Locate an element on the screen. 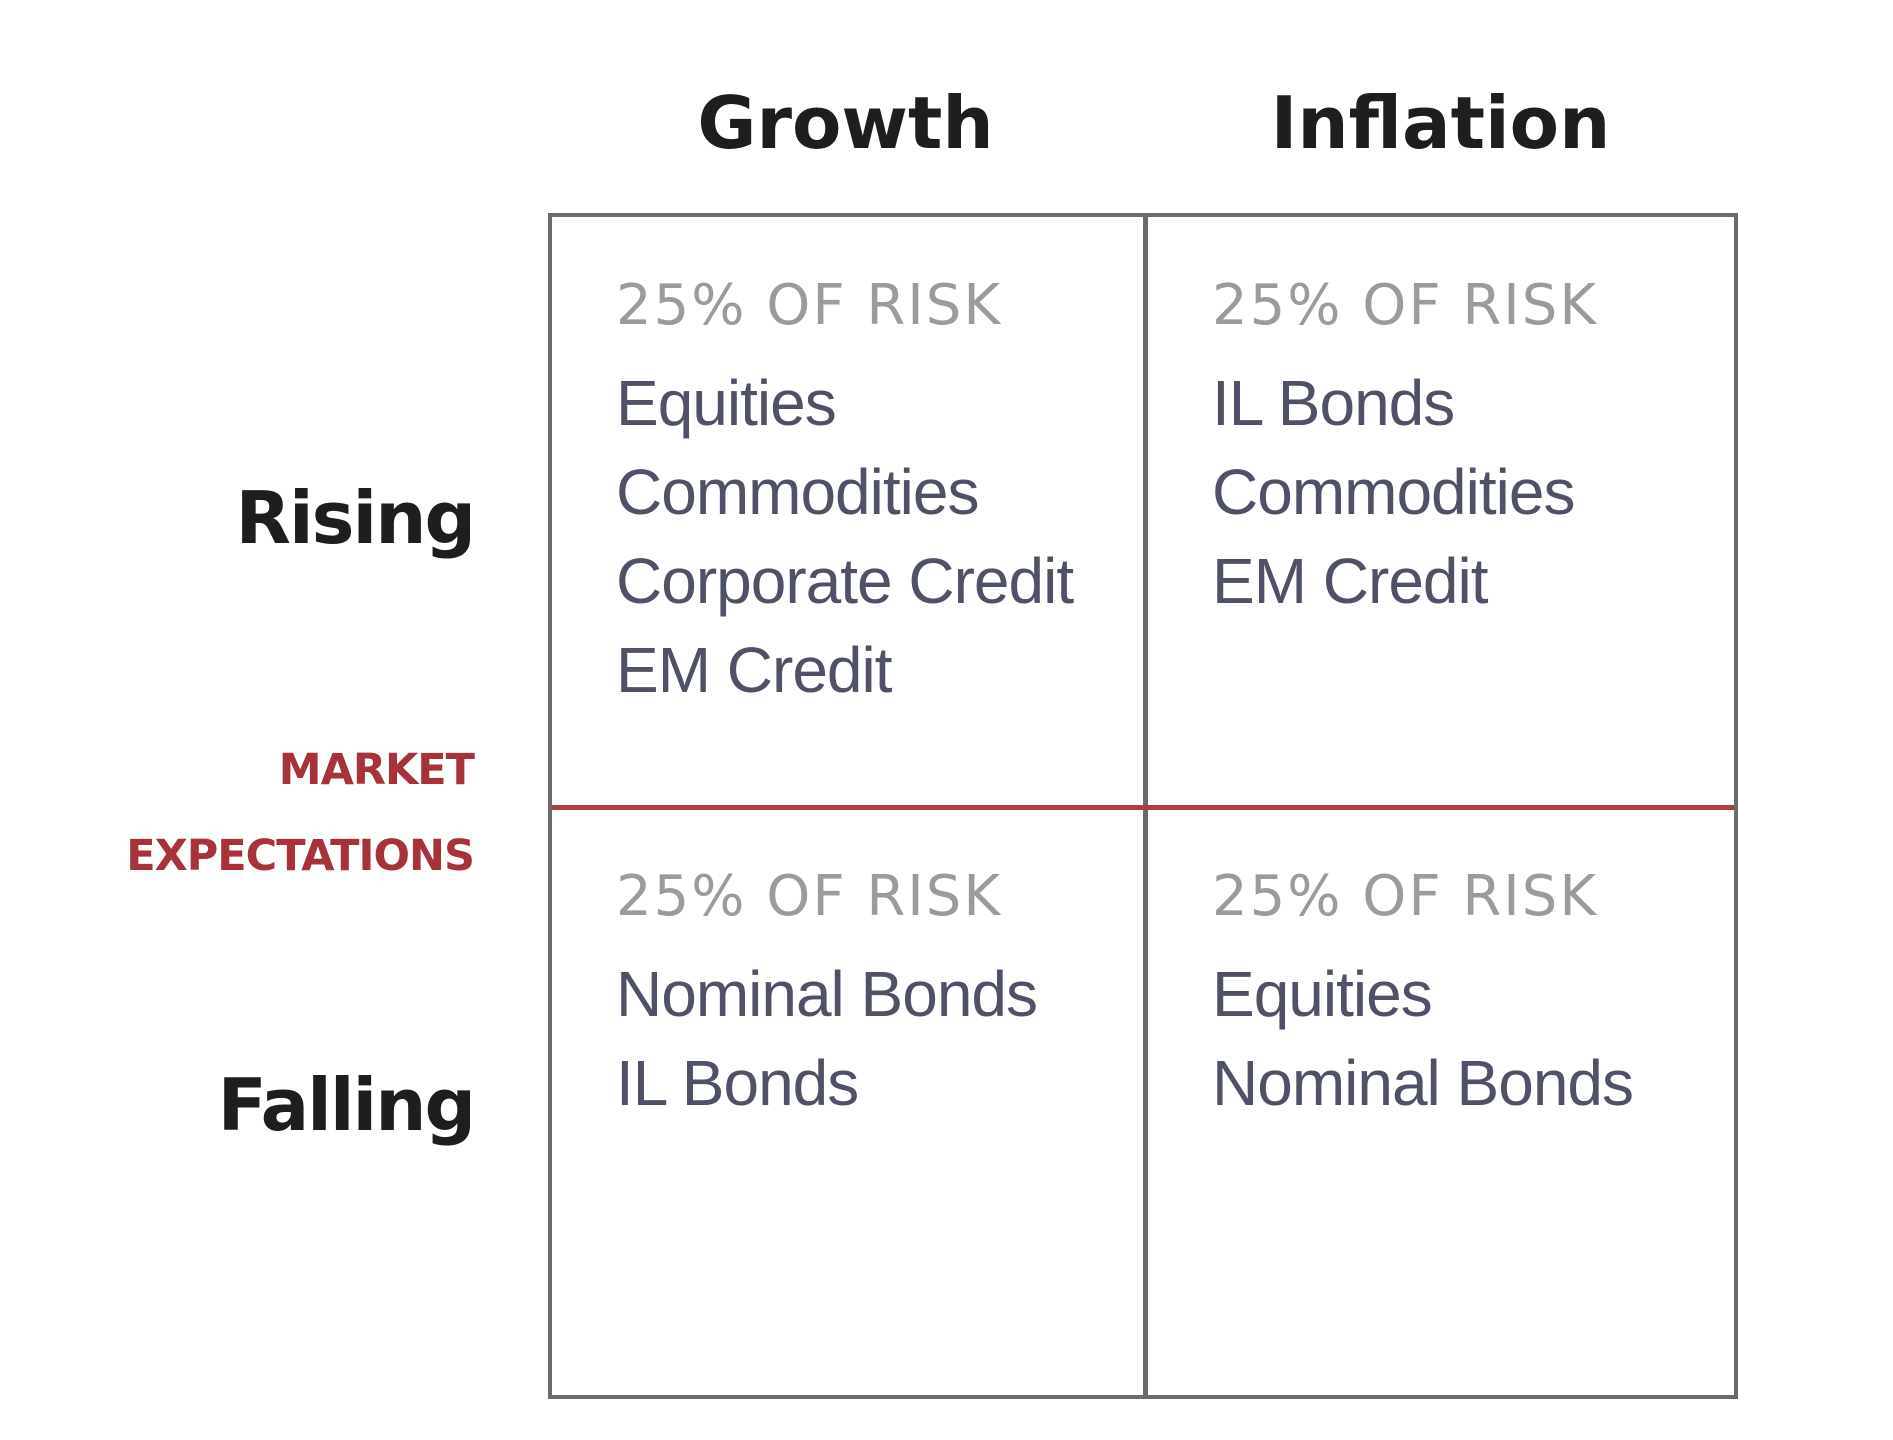 This screenshot has width=1893, height=1440. asset-list: Nominal Bonds IL Bonds is located at coordinates (879, 1039).